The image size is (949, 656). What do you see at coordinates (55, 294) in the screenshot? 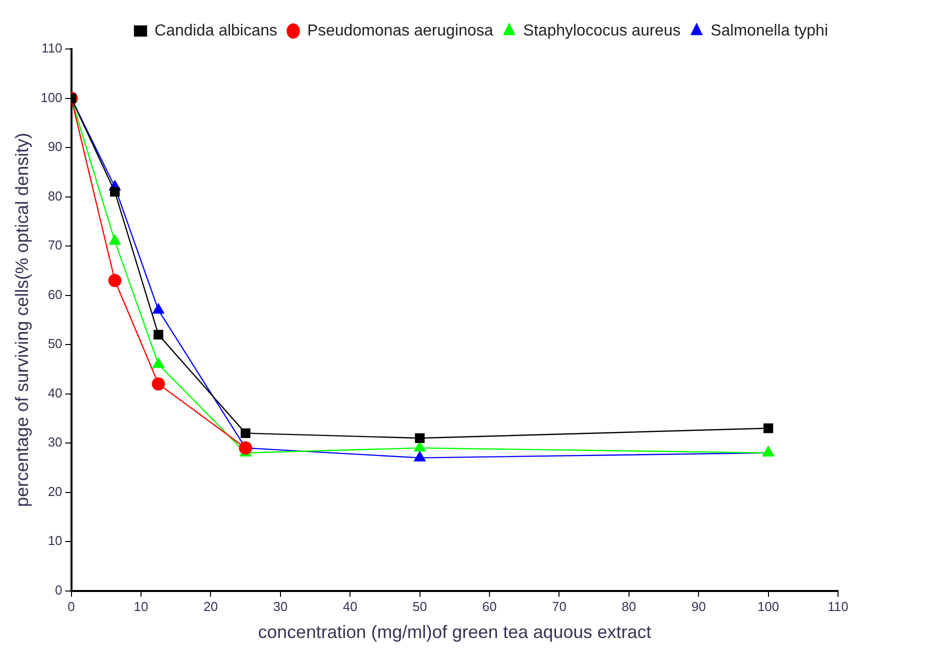
I see `y-tick-label: 60` at bounding box center [55, 294].